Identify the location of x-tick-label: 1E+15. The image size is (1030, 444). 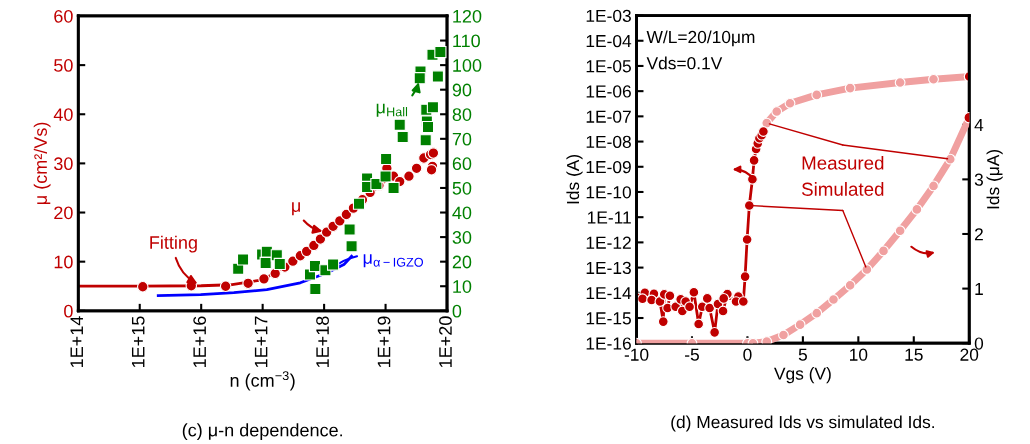
(138, 341).